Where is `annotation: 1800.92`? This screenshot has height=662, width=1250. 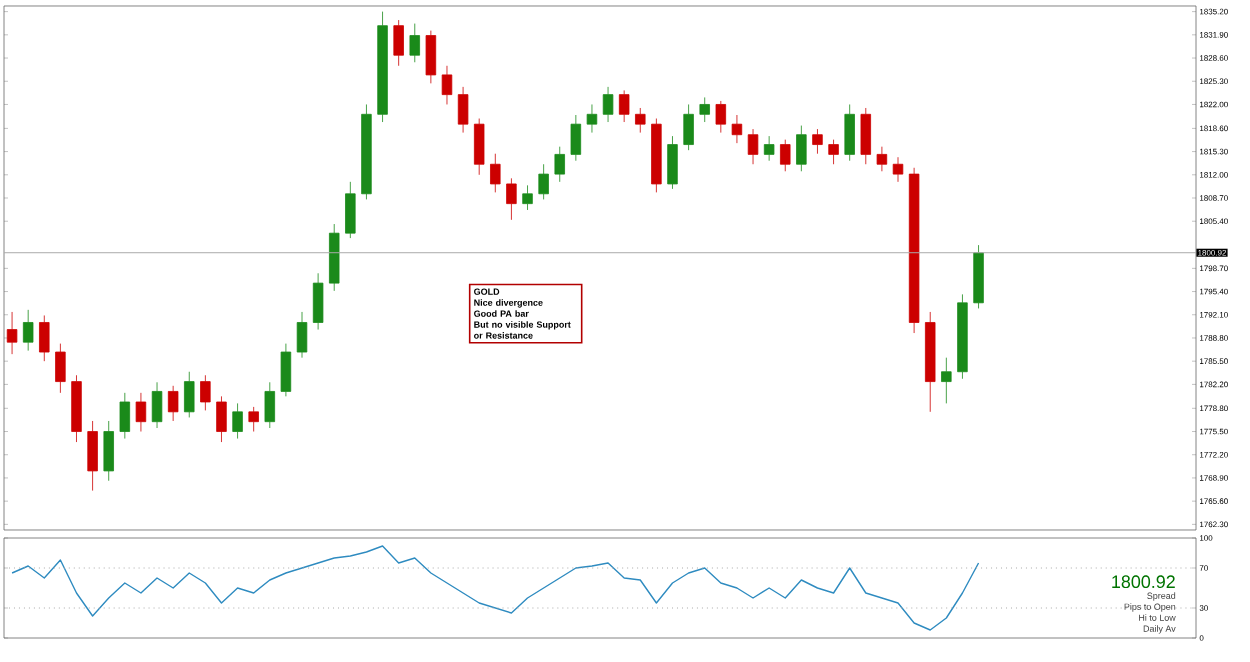
annotation: 1800.92 is located at coordinates (1143, 582).